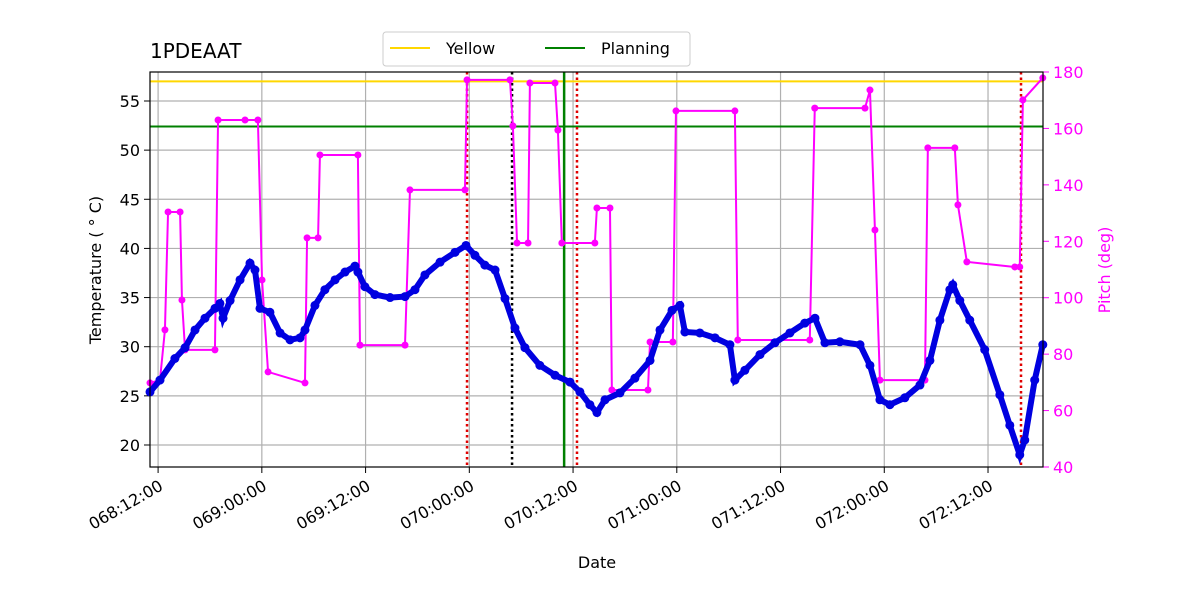  What do you see at coordinates (852, 504) in the screenshot?
I see `x-tick-label: 072:00:00` at bounding box center [852, 504].